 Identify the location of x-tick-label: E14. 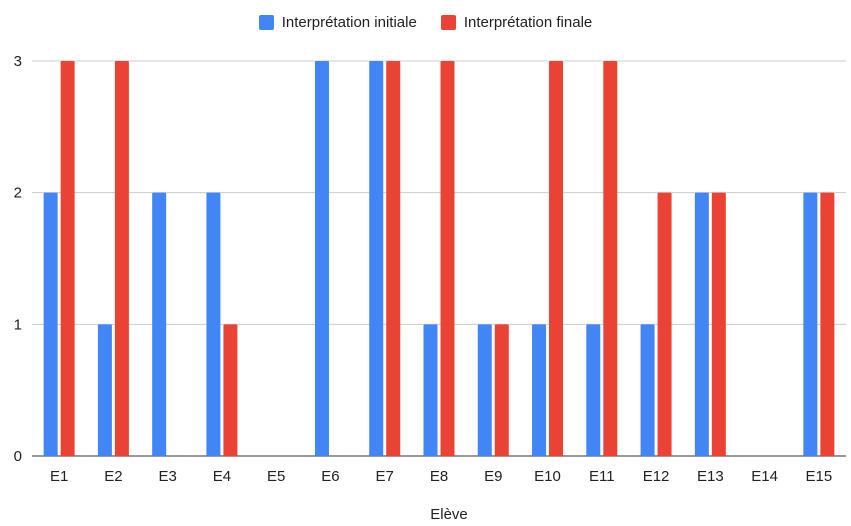
(764, 476).